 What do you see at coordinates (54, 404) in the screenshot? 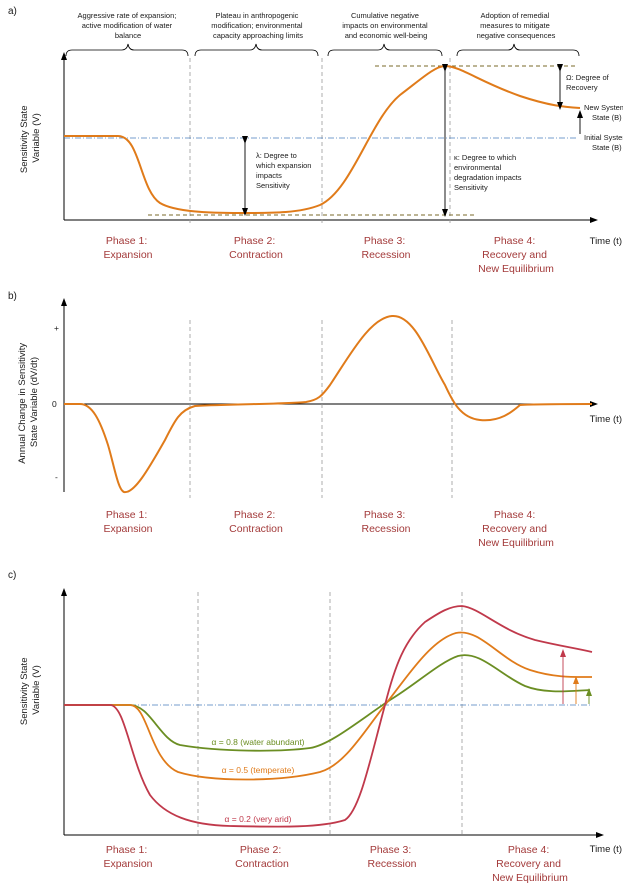
I see `tick-zero: 0` at bounding box center [54, 404].